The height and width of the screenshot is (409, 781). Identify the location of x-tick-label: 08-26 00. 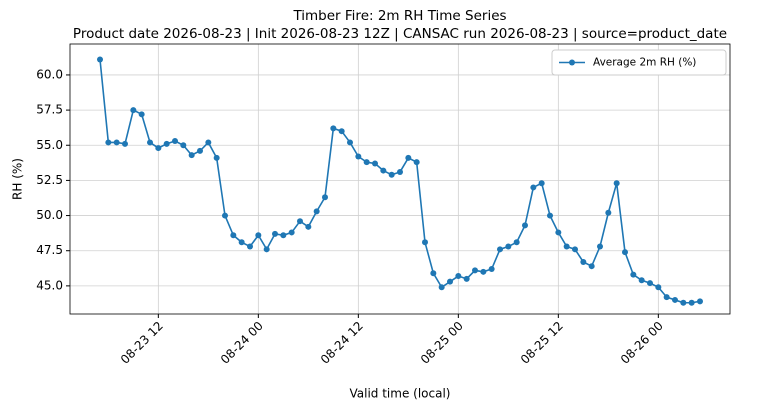
(642, 343).